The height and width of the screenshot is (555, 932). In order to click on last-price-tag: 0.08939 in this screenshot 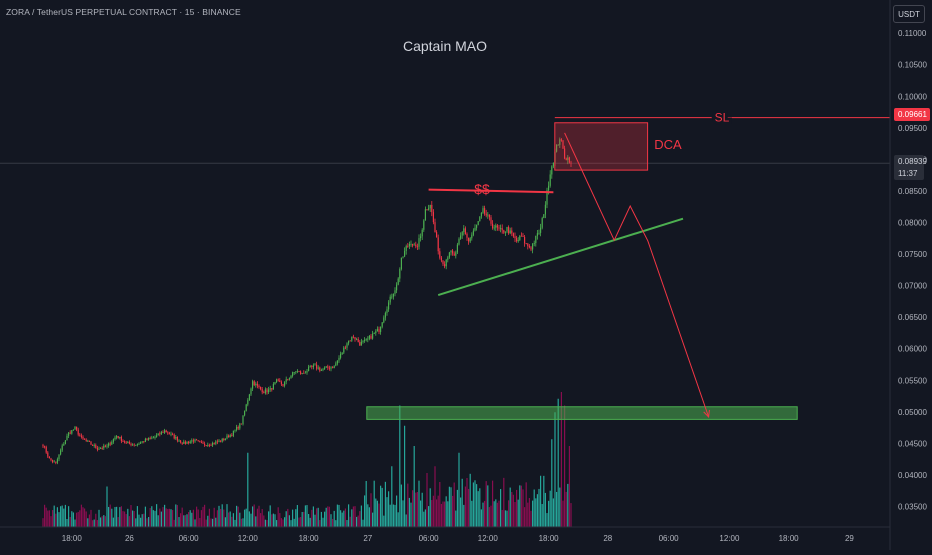, I will do `click(910, 161)`.